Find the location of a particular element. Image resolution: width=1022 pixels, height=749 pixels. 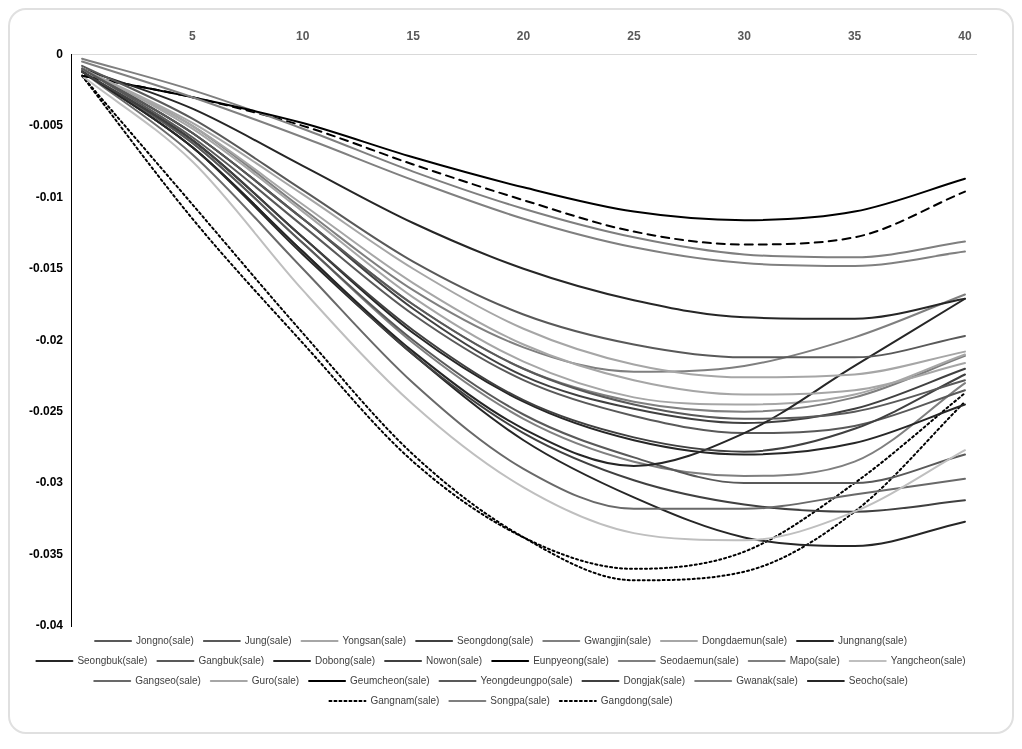

legend-label: Yeongdeungpo(sale) is located at coordinates (526, 680).